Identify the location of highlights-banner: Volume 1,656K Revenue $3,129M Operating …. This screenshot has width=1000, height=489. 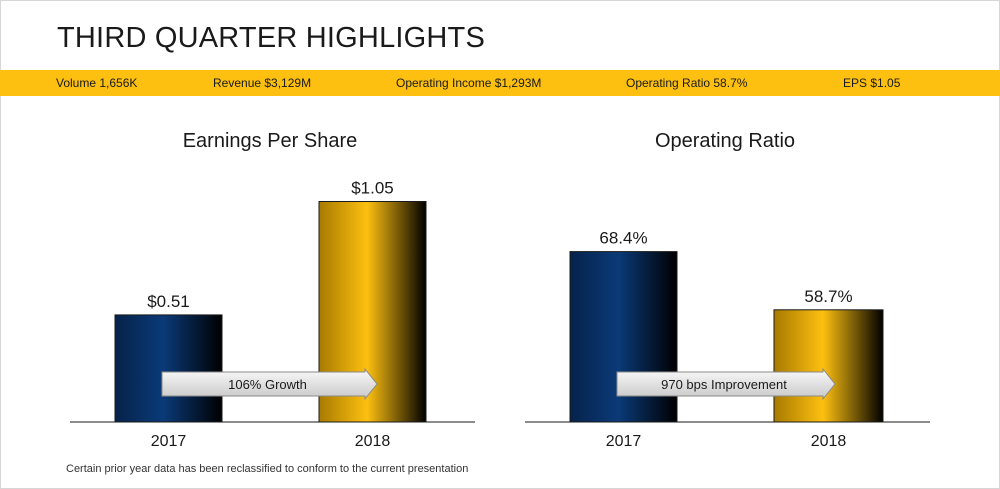
(500, 83).